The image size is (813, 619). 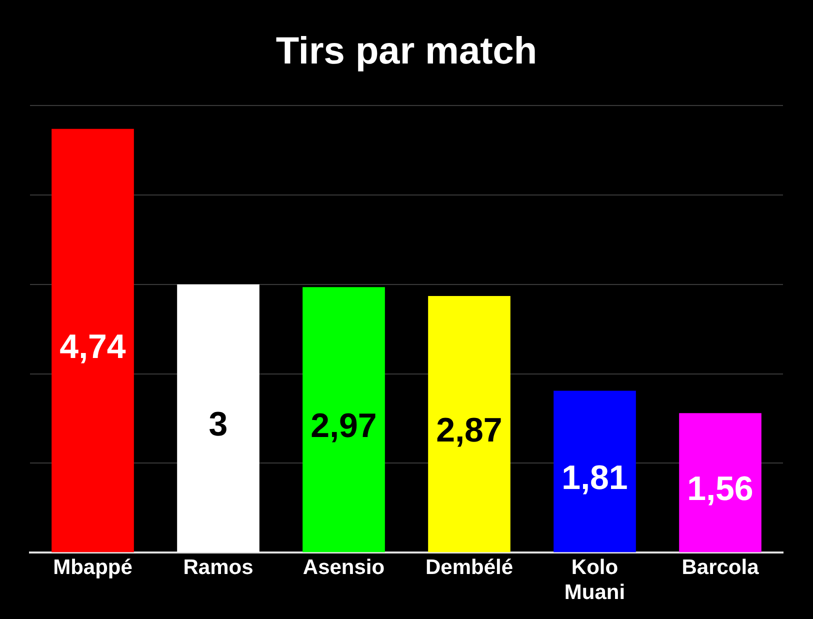 I want to click on x-tick-label: Ramos, so click(x=218, y=567).